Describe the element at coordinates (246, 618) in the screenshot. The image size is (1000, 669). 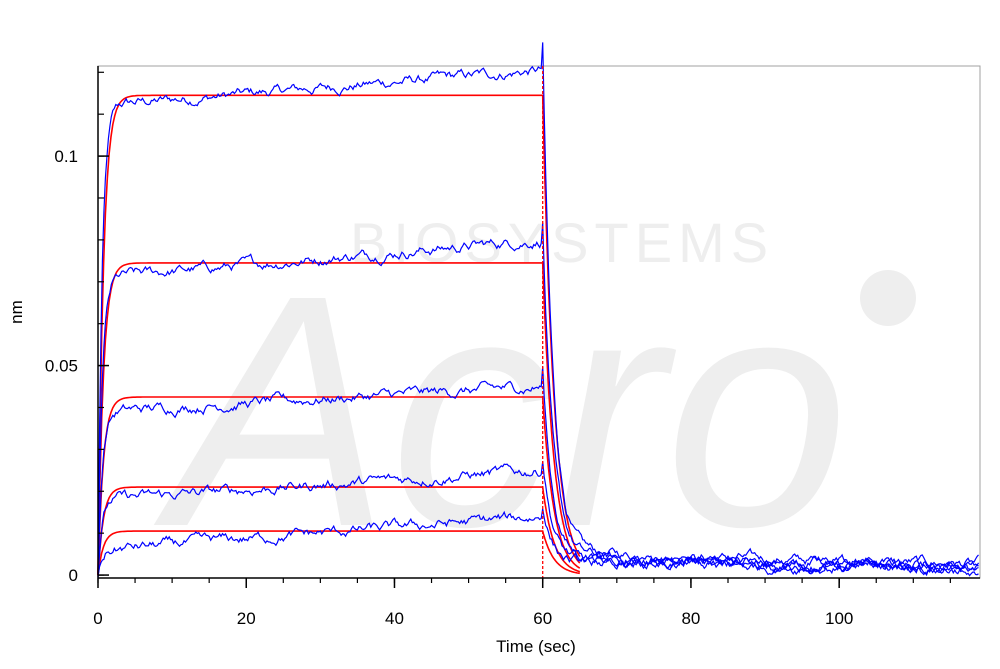
I see `x-tick-label: 20` at that location.